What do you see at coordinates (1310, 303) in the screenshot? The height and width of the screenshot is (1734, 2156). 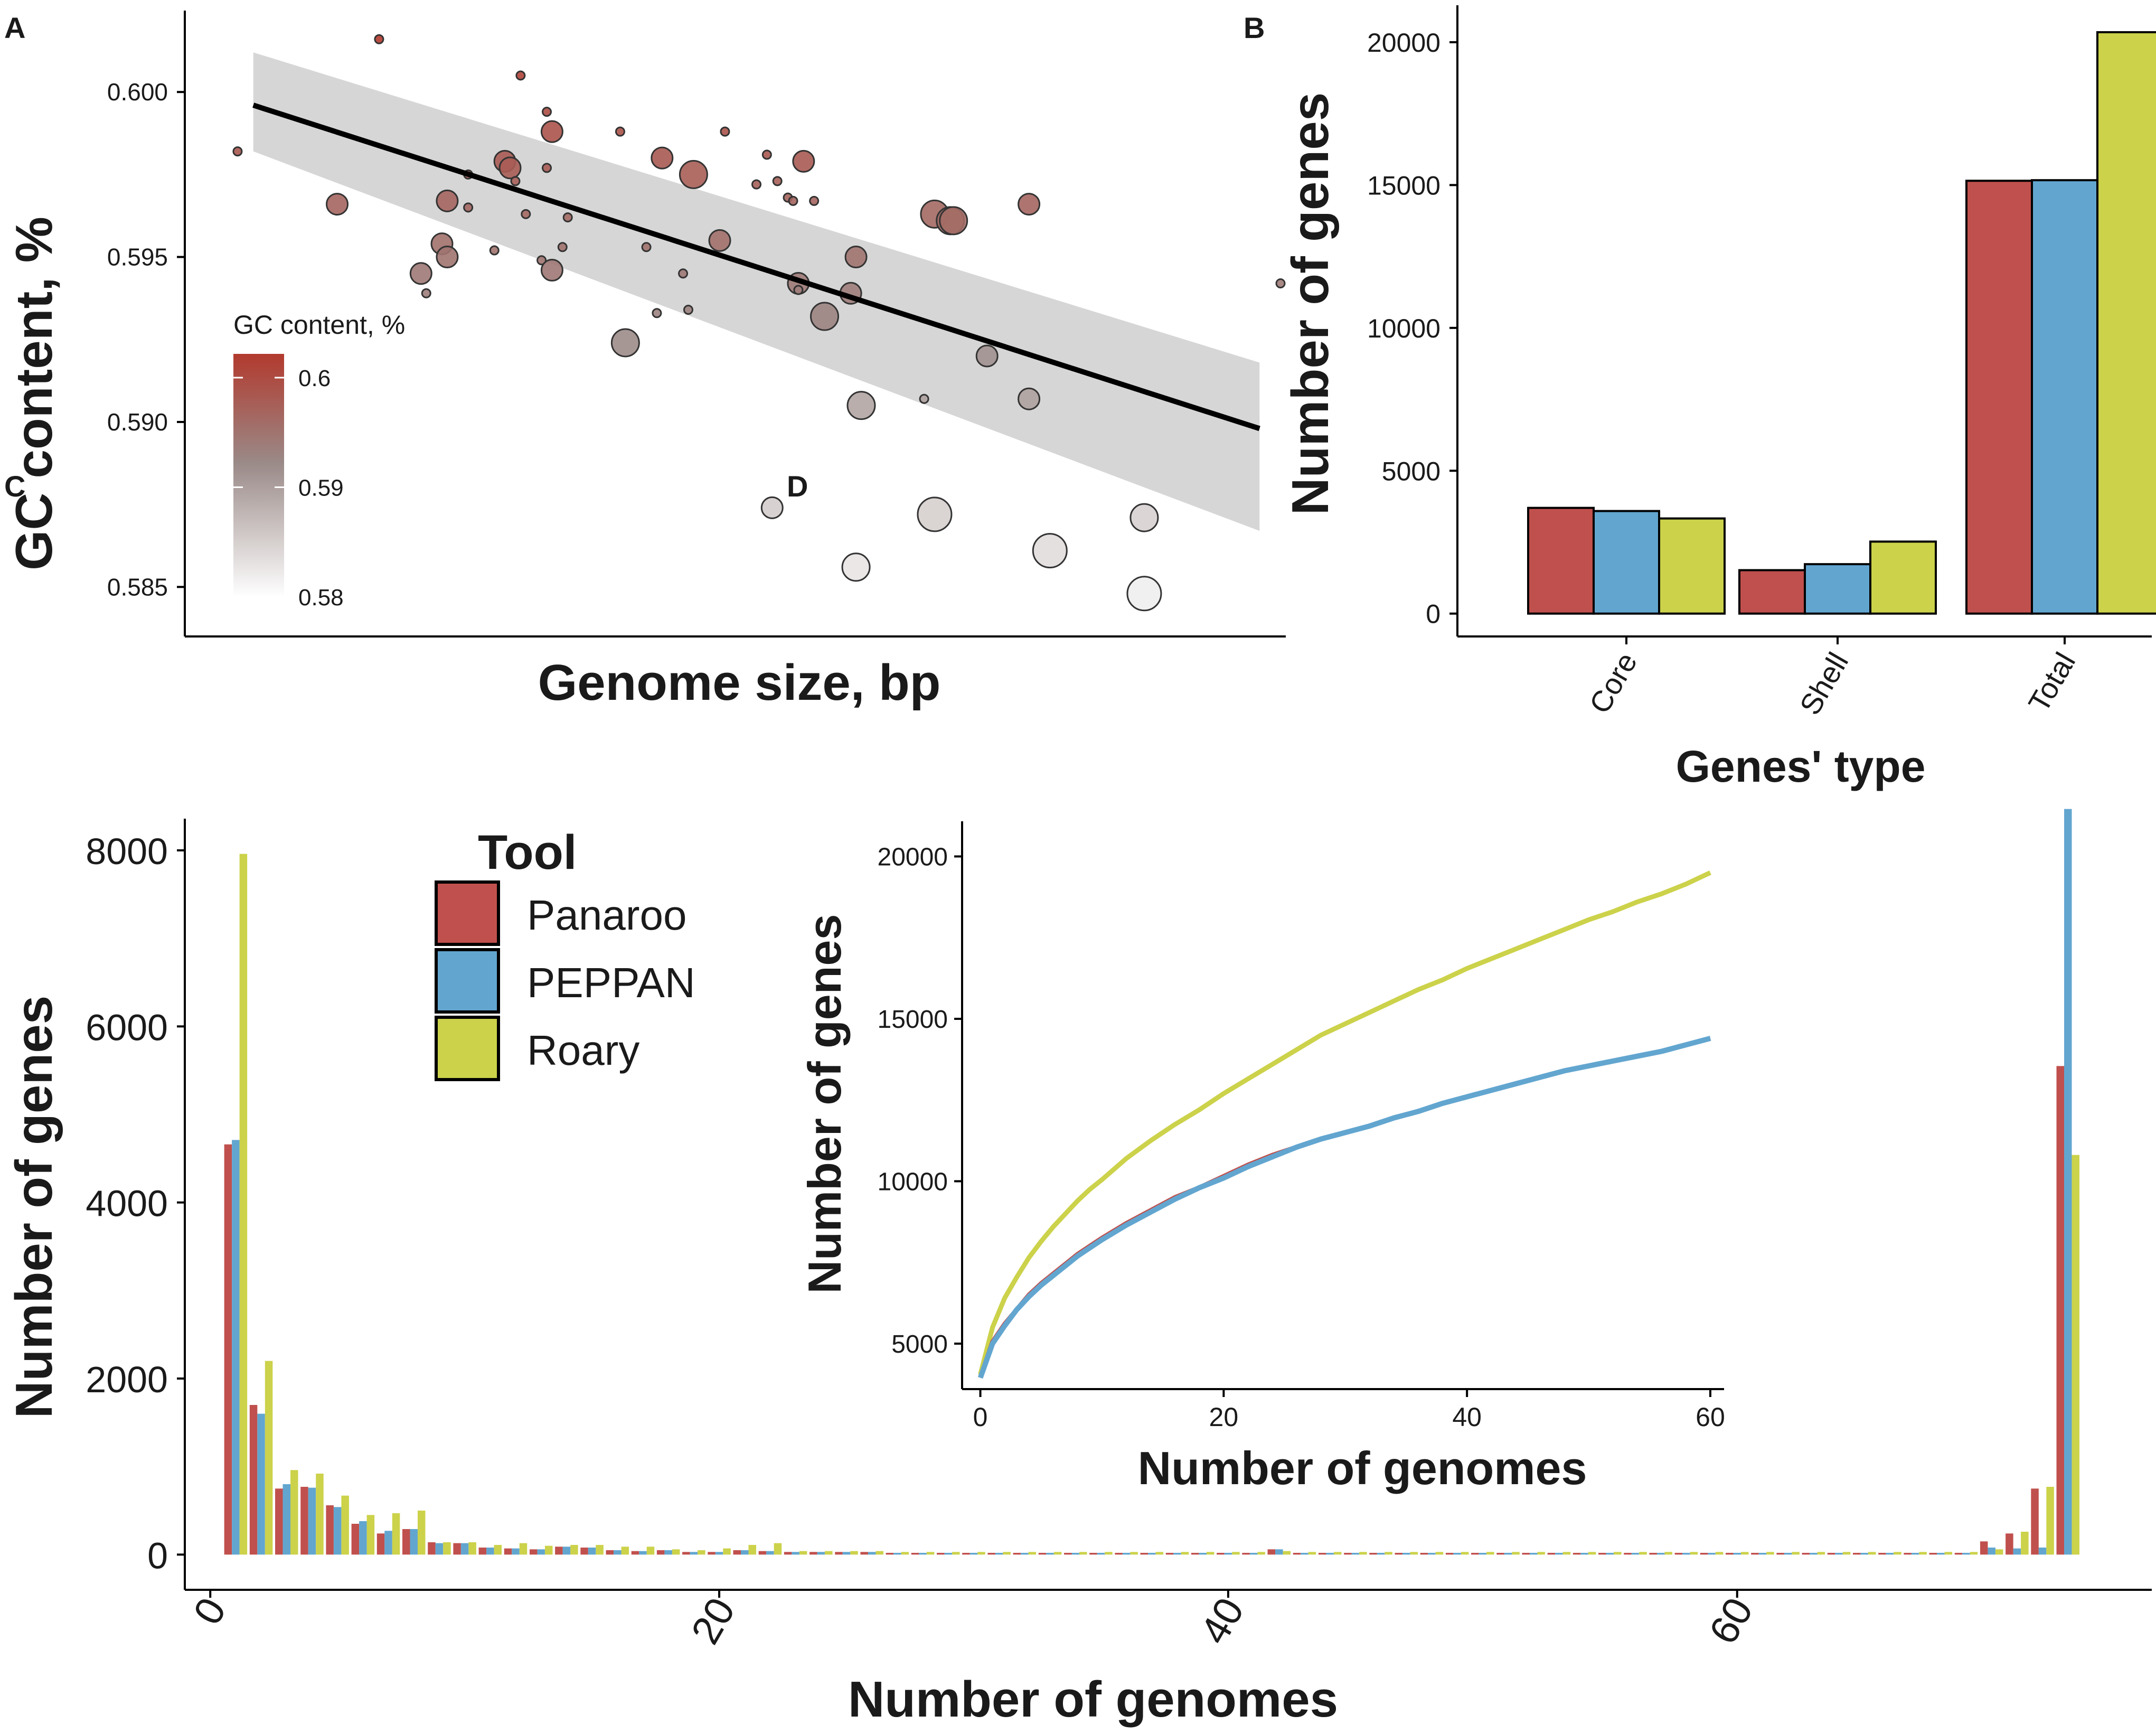 I see `y-axis-title: Number of genes` at bounding box center [1310, 303].